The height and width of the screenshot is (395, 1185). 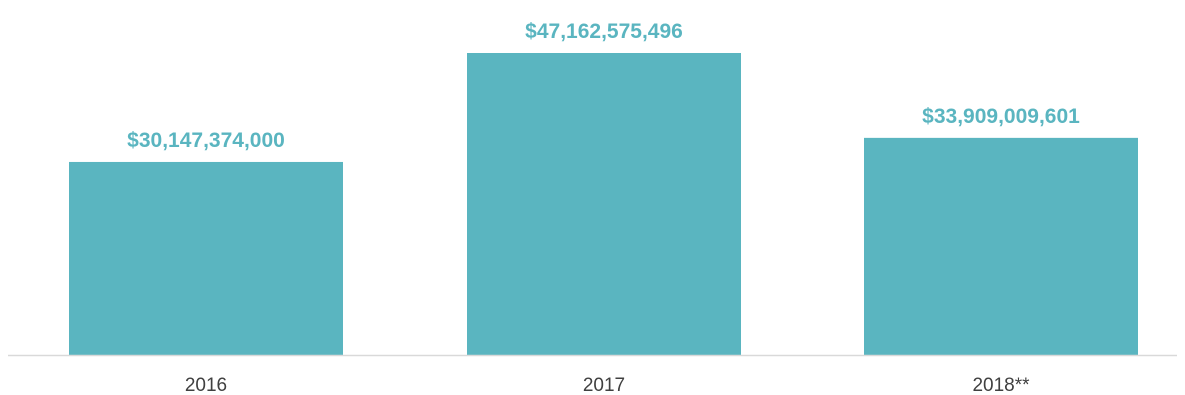 What do you see at coordinates (206, 385) in the screenshot?
I see `x-tick-label-0: 2016` at bounding box center [206, 385].